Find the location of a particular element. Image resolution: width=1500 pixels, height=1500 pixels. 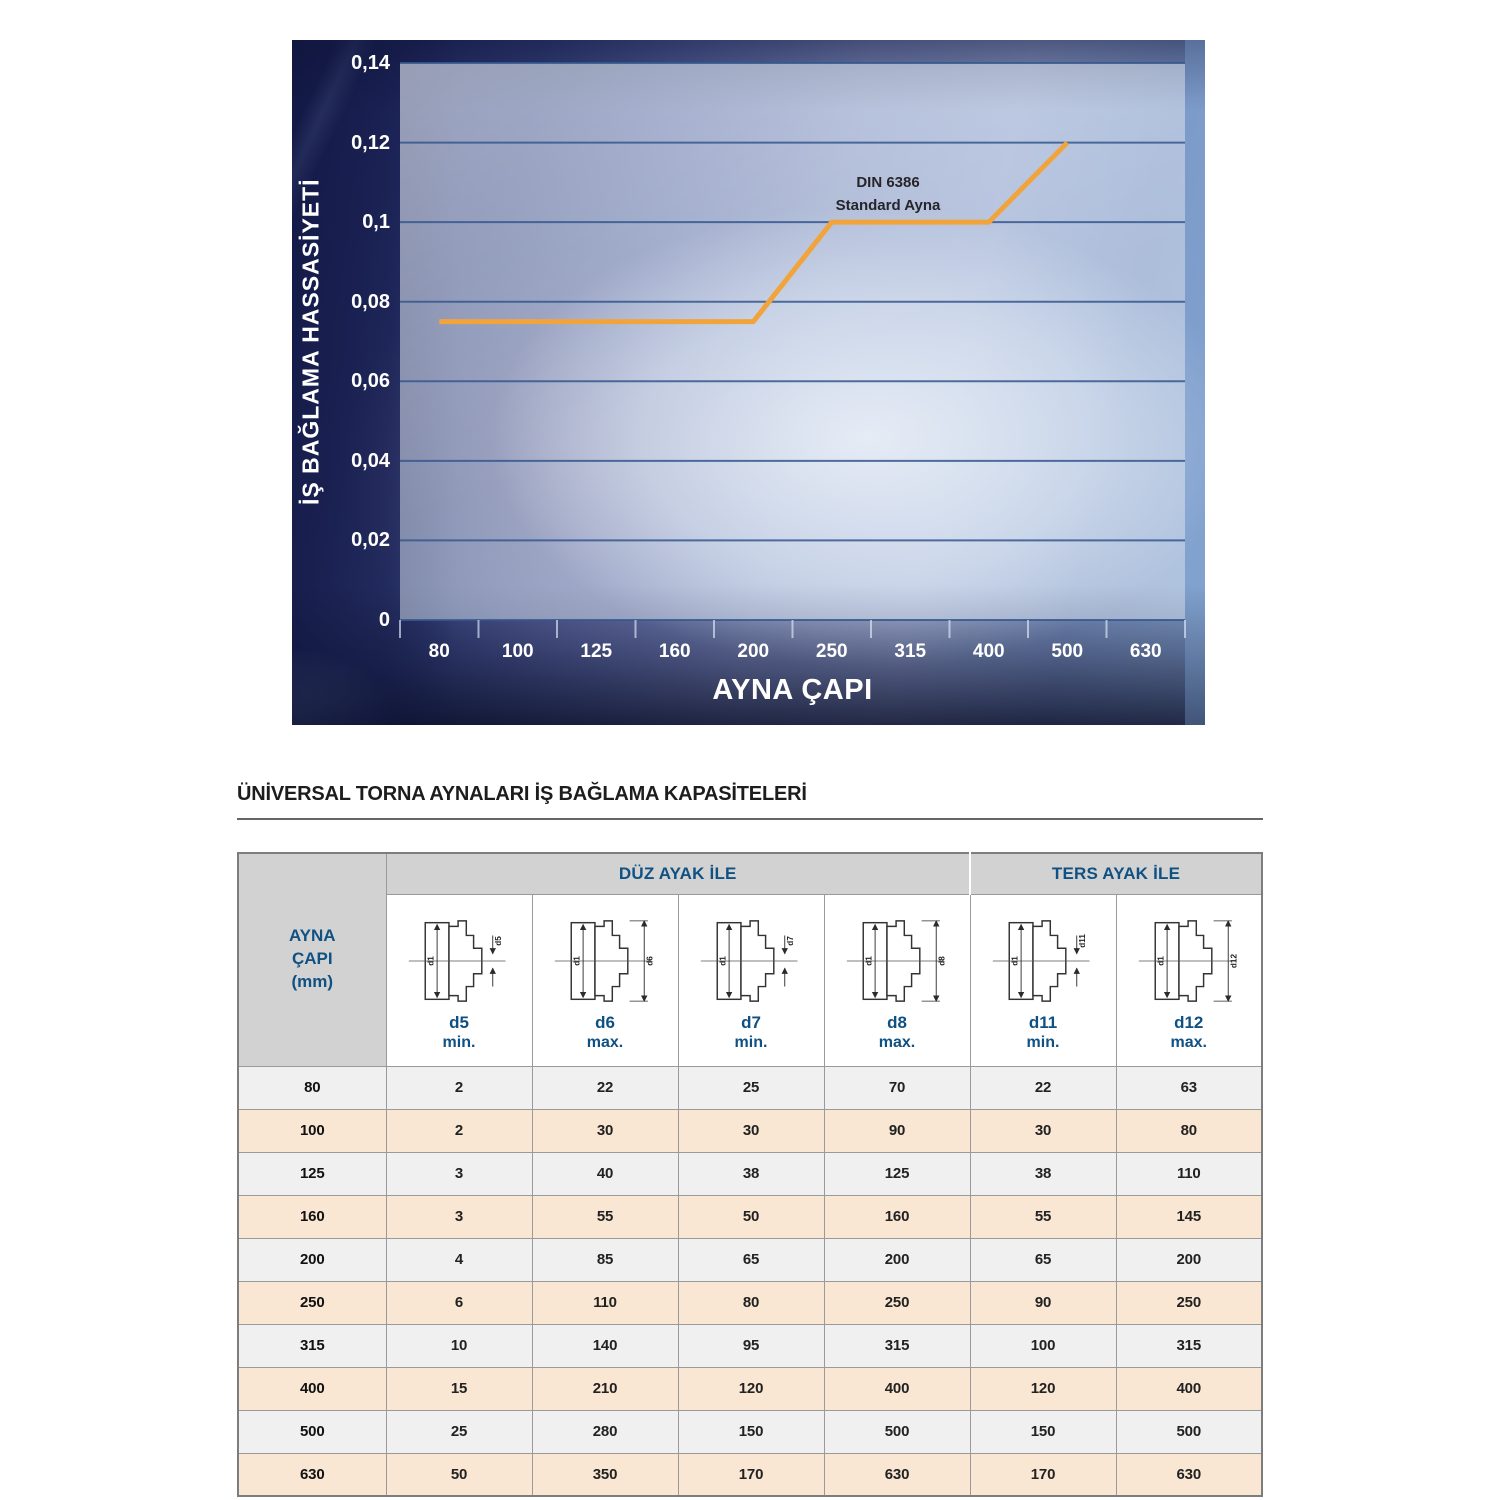

y-tick: 0 is located at coordinates (384, 619).